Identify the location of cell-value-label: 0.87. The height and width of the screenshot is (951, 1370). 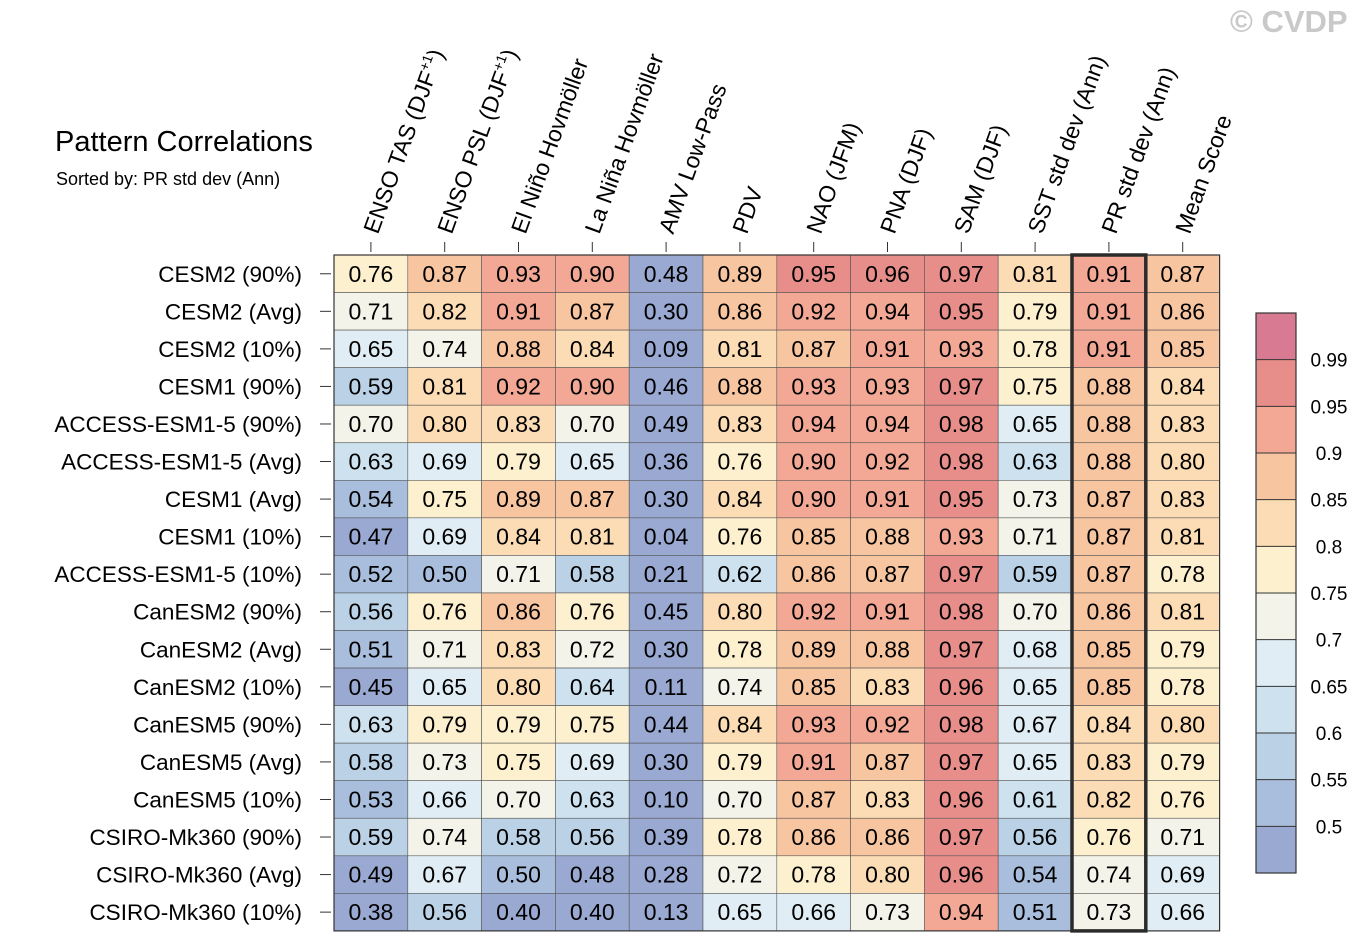
(1109, 499).